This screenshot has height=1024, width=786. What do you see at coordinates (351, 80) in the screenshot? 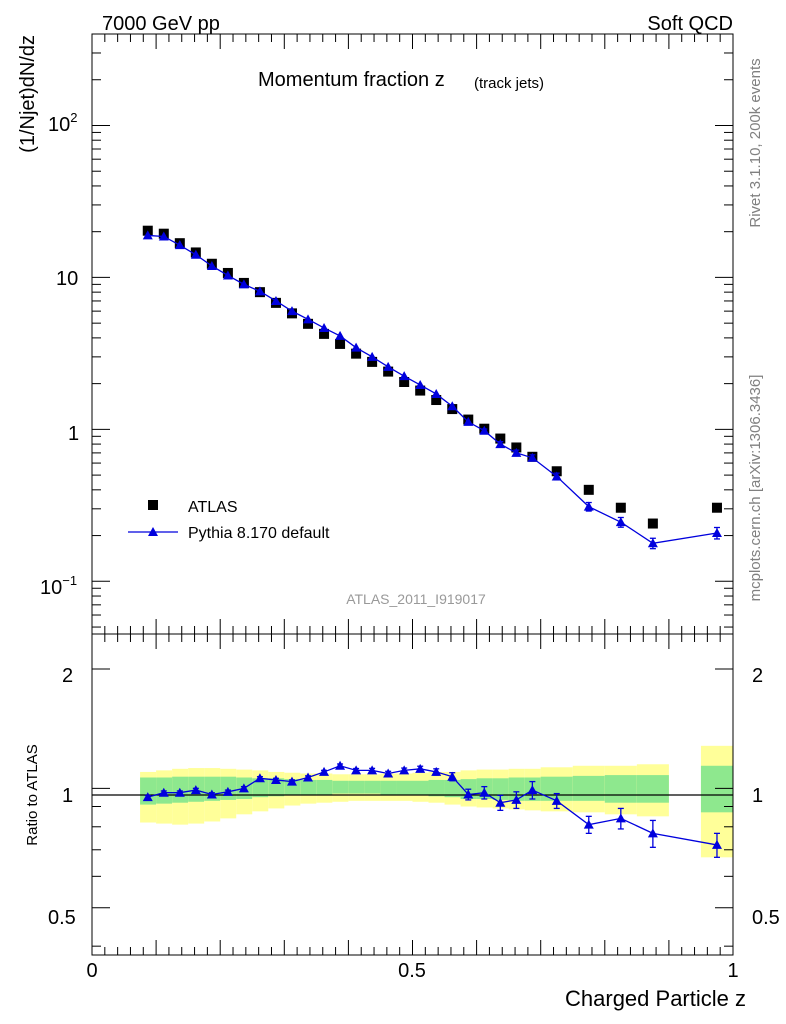
I see `main-title: Momentum fraction z` at bounding box center [351, 80].